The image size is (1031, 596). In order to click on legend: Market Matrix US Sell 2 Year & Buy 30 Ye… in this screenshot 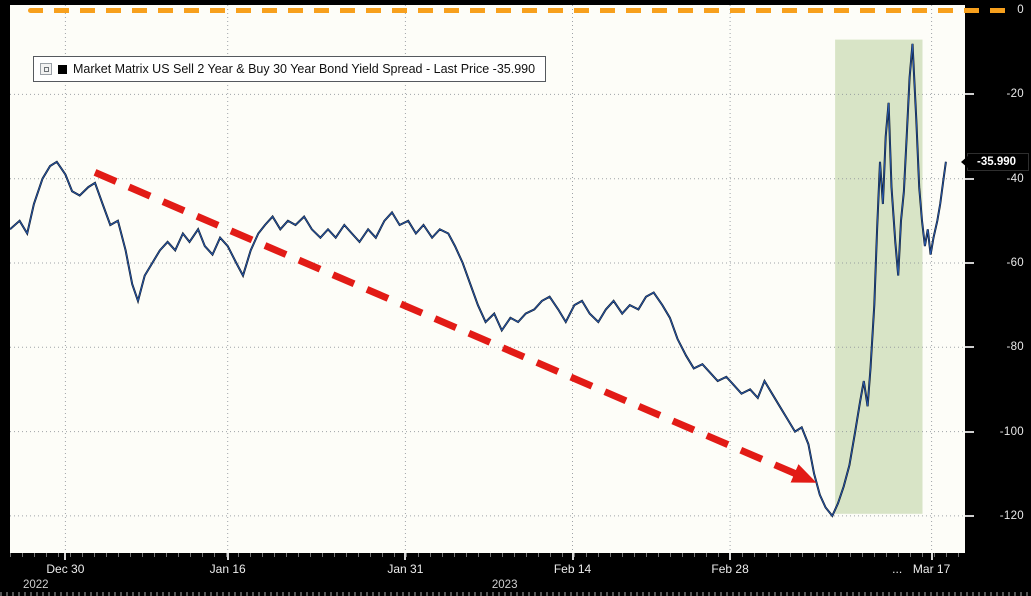, I will do `click(290, 69)`.